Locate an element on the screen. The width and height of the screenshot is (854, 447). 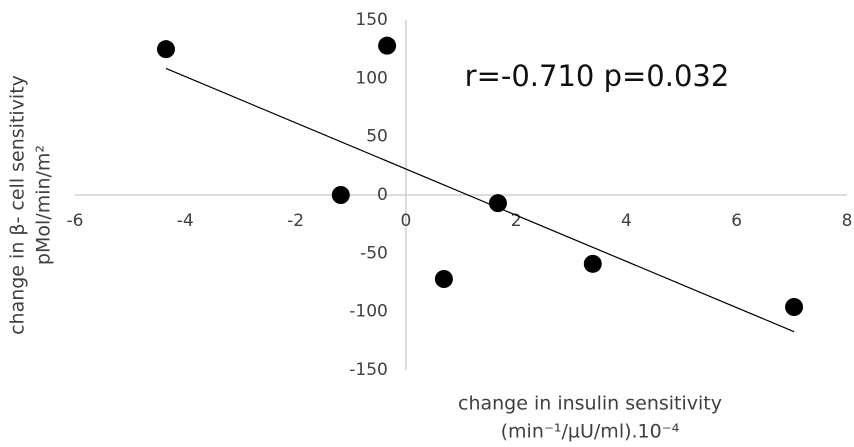
x-tick-label: -4 is located at coordinates (185, 221).